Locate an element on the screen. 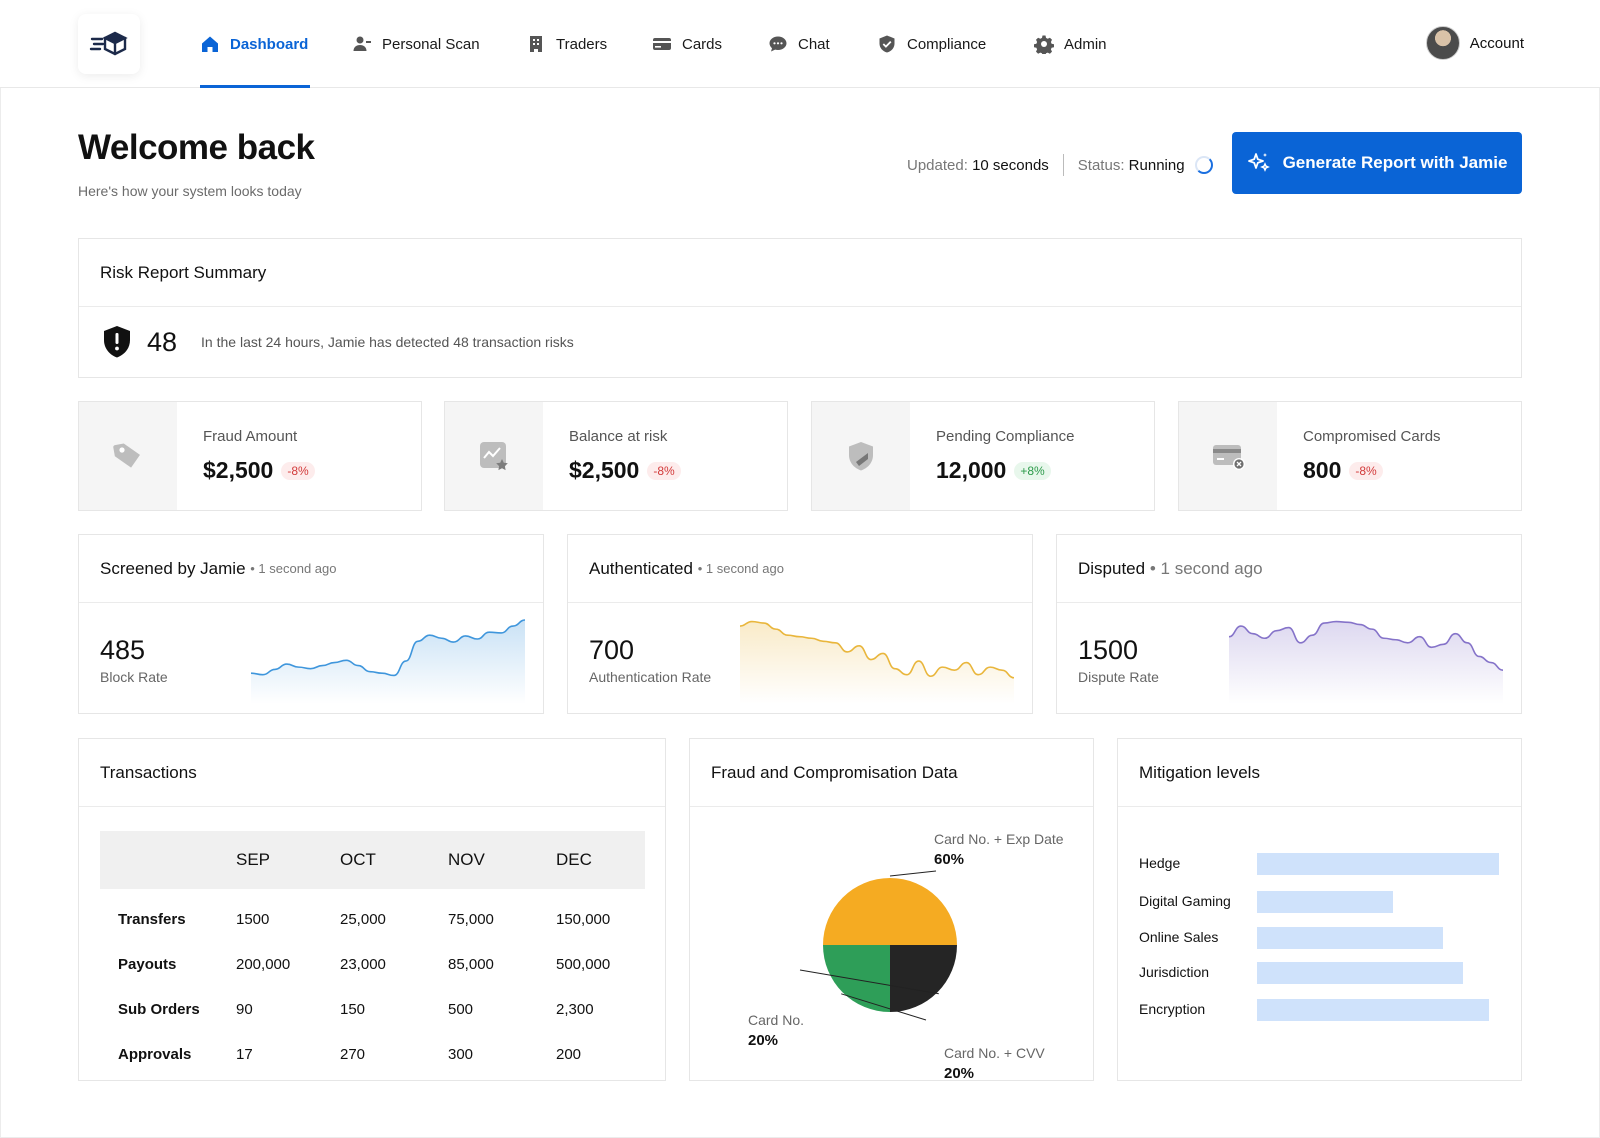 Image resolution: width=1600 pixels, height=1138 pixels. nav-cards-label: Cards is located at coordinates (702, 44).